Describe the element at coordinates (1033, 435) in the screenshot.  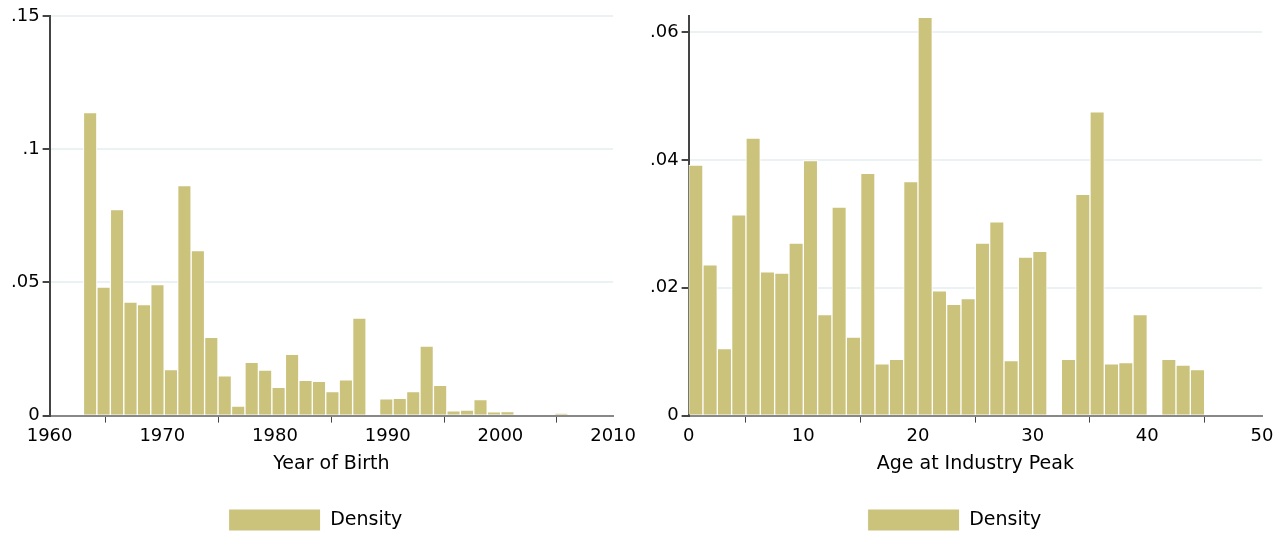
I see `x-tick-label: 30` at that location.